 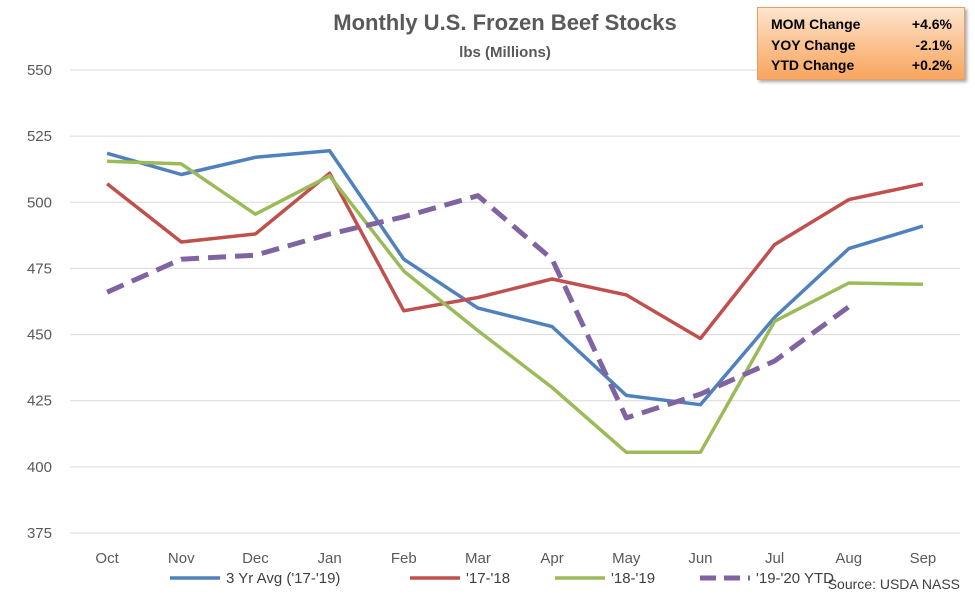 What do you see at coordinates (933, 44) in the screenshot?
I see `stats-value: -2.1%` at bounding box center [933, 44].